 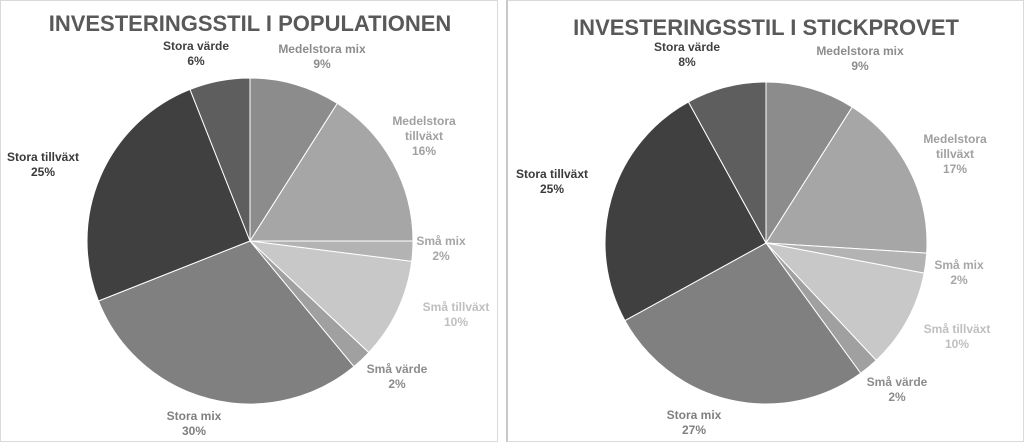 What do you see at coordinates (766, 27) in the screenshot?
I see `chart-title: INVESTERINGSSTIL I STICKPROVET` at bounding box center [766, 27].